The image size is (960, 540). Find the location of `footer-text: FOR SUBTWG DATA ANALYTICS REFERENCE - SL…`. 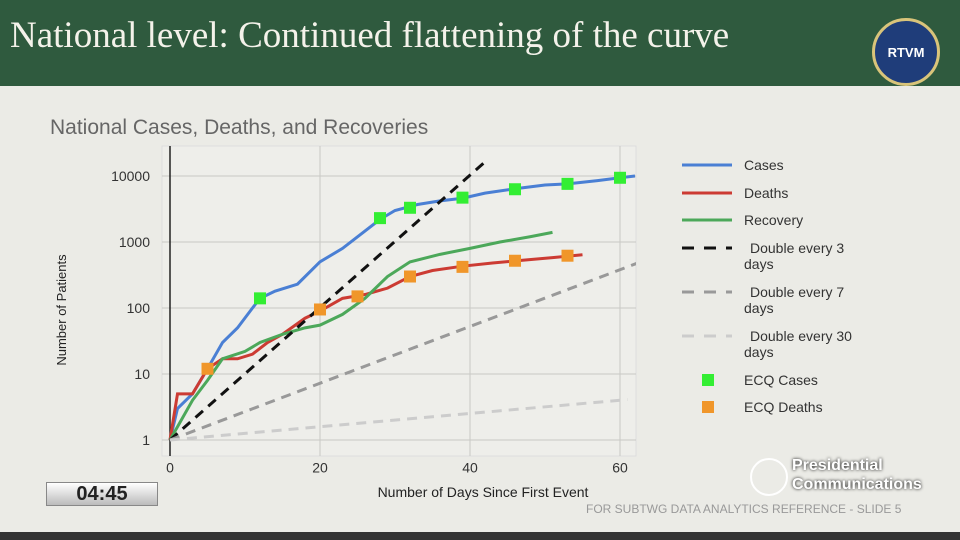

footer-text: FOR SUBTWG DATA ANALYTICS REFERENCE - SL… is located at coordinates (744, 509).